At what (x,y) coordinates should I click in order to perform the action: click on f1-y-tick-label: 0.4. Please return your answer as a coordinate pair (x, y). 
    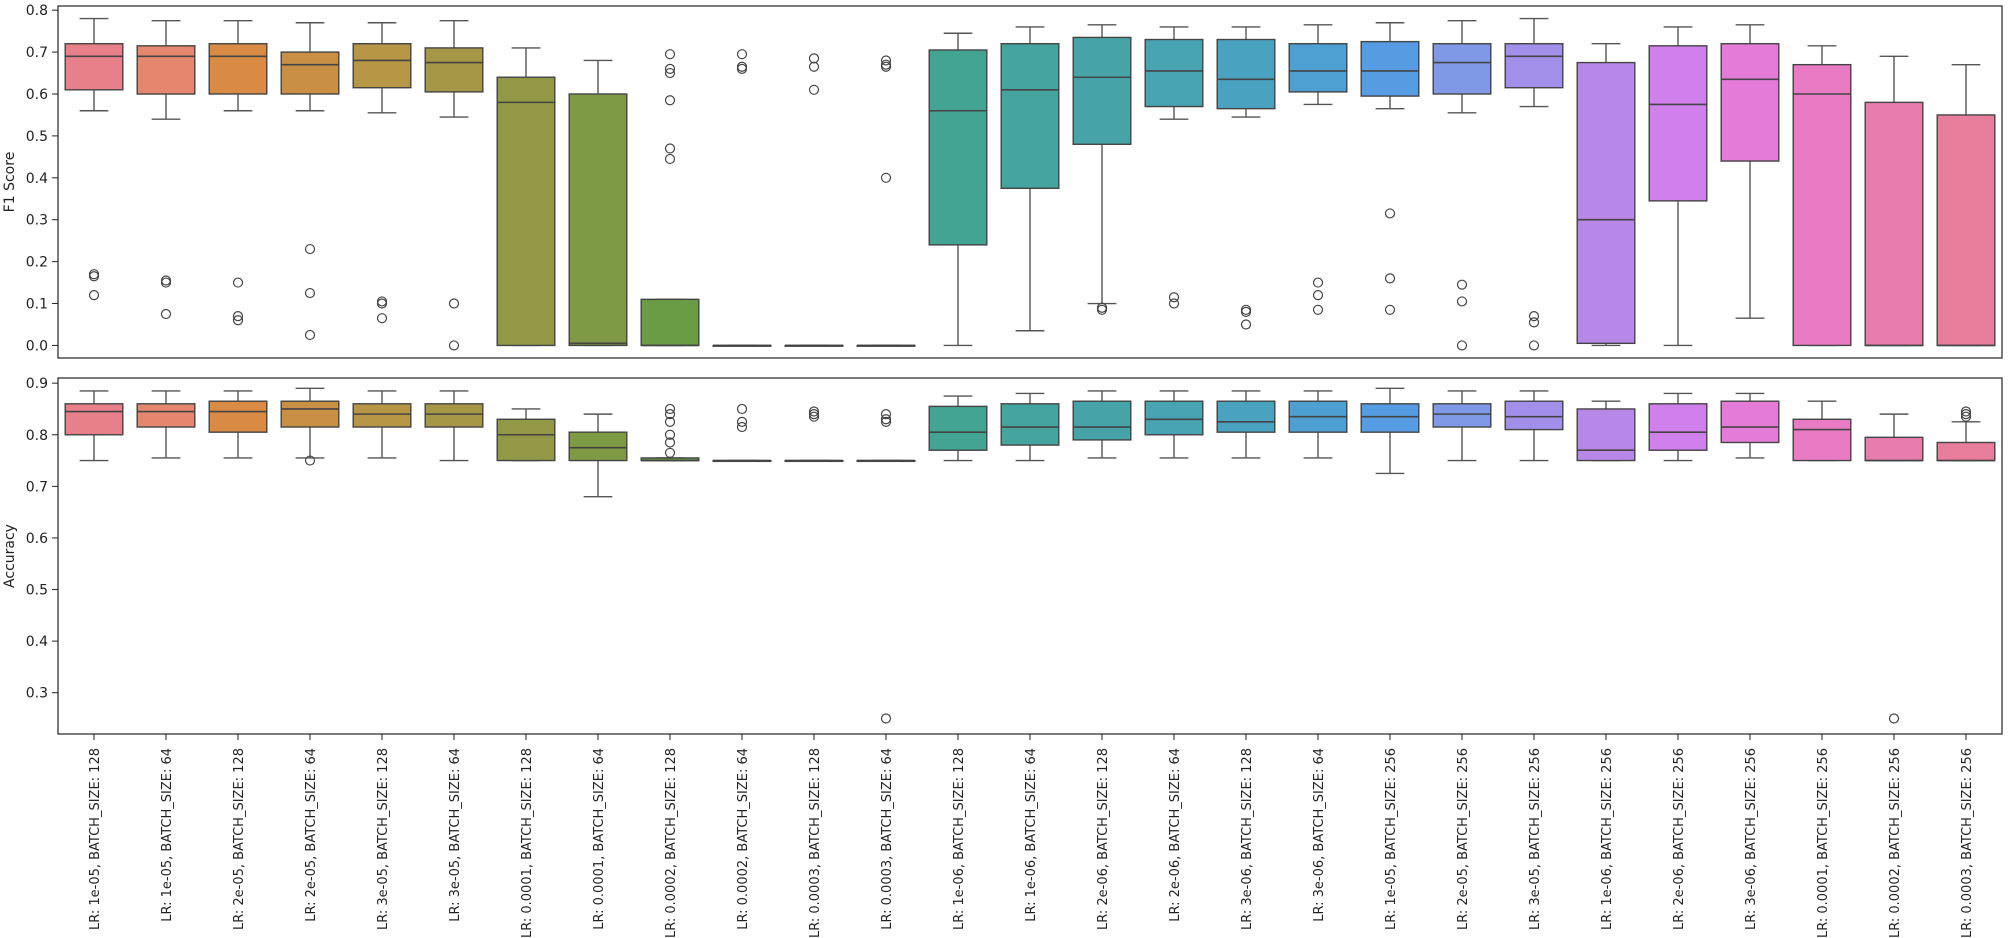
    Looking at the image, I should click on (37, 179).